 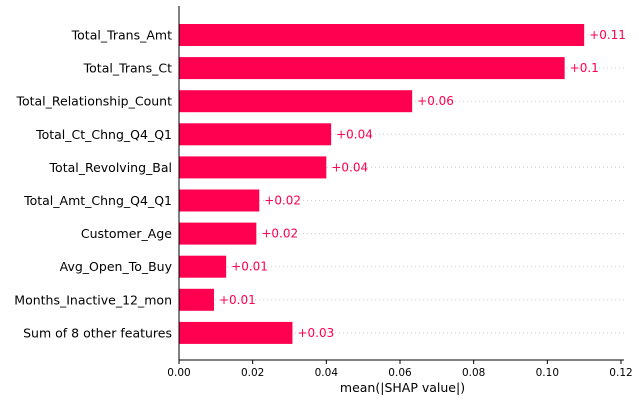 I want to click on x-tick-label: 0.12, so click(x=620, y=373).